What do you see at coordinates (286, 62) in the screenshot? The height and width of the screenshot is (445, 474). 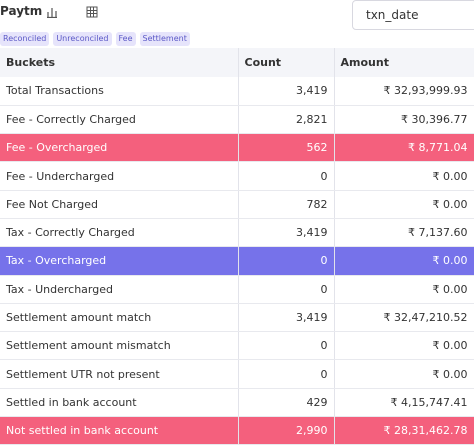 I see `column-header: Count` at bounding box center [286, 62].